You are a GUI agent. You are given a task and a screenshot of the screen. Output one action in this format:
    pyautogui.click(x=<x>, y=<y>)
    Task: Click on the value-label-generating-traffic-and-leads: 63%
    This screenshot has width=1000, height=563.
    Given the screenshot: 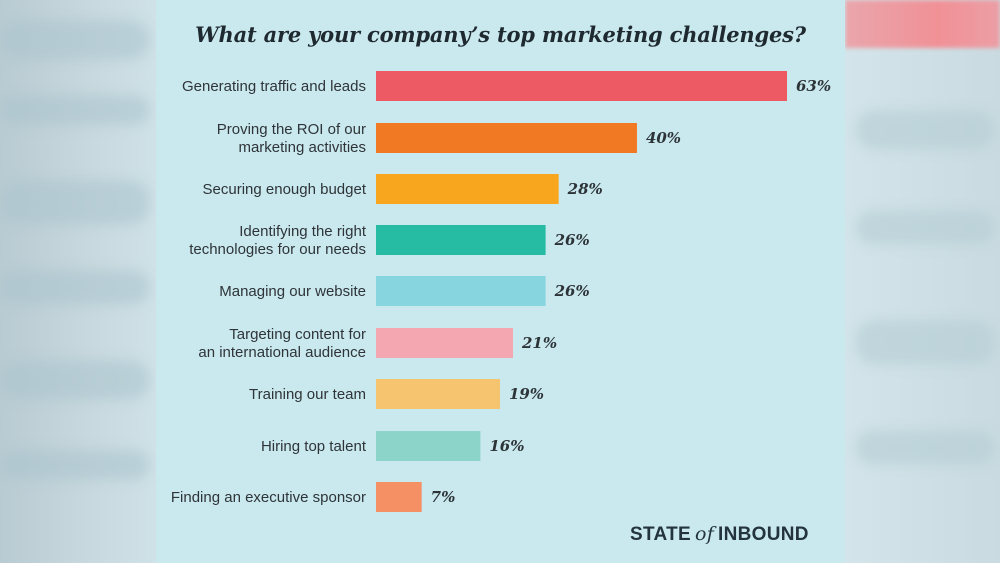 What is the action you would take?
    pyautogui.click(x=813, y=86)
    